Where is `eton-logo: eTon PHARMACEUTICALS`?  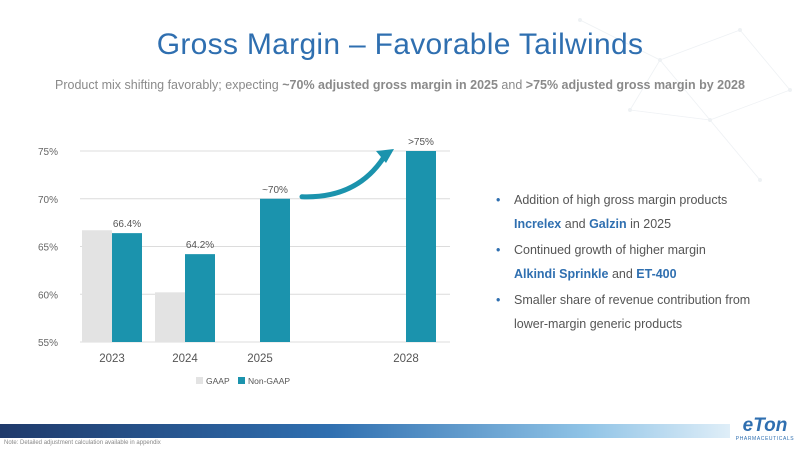 eton-logo: eTon PHARMACEUTICALS is located at coordinates (765, 431).